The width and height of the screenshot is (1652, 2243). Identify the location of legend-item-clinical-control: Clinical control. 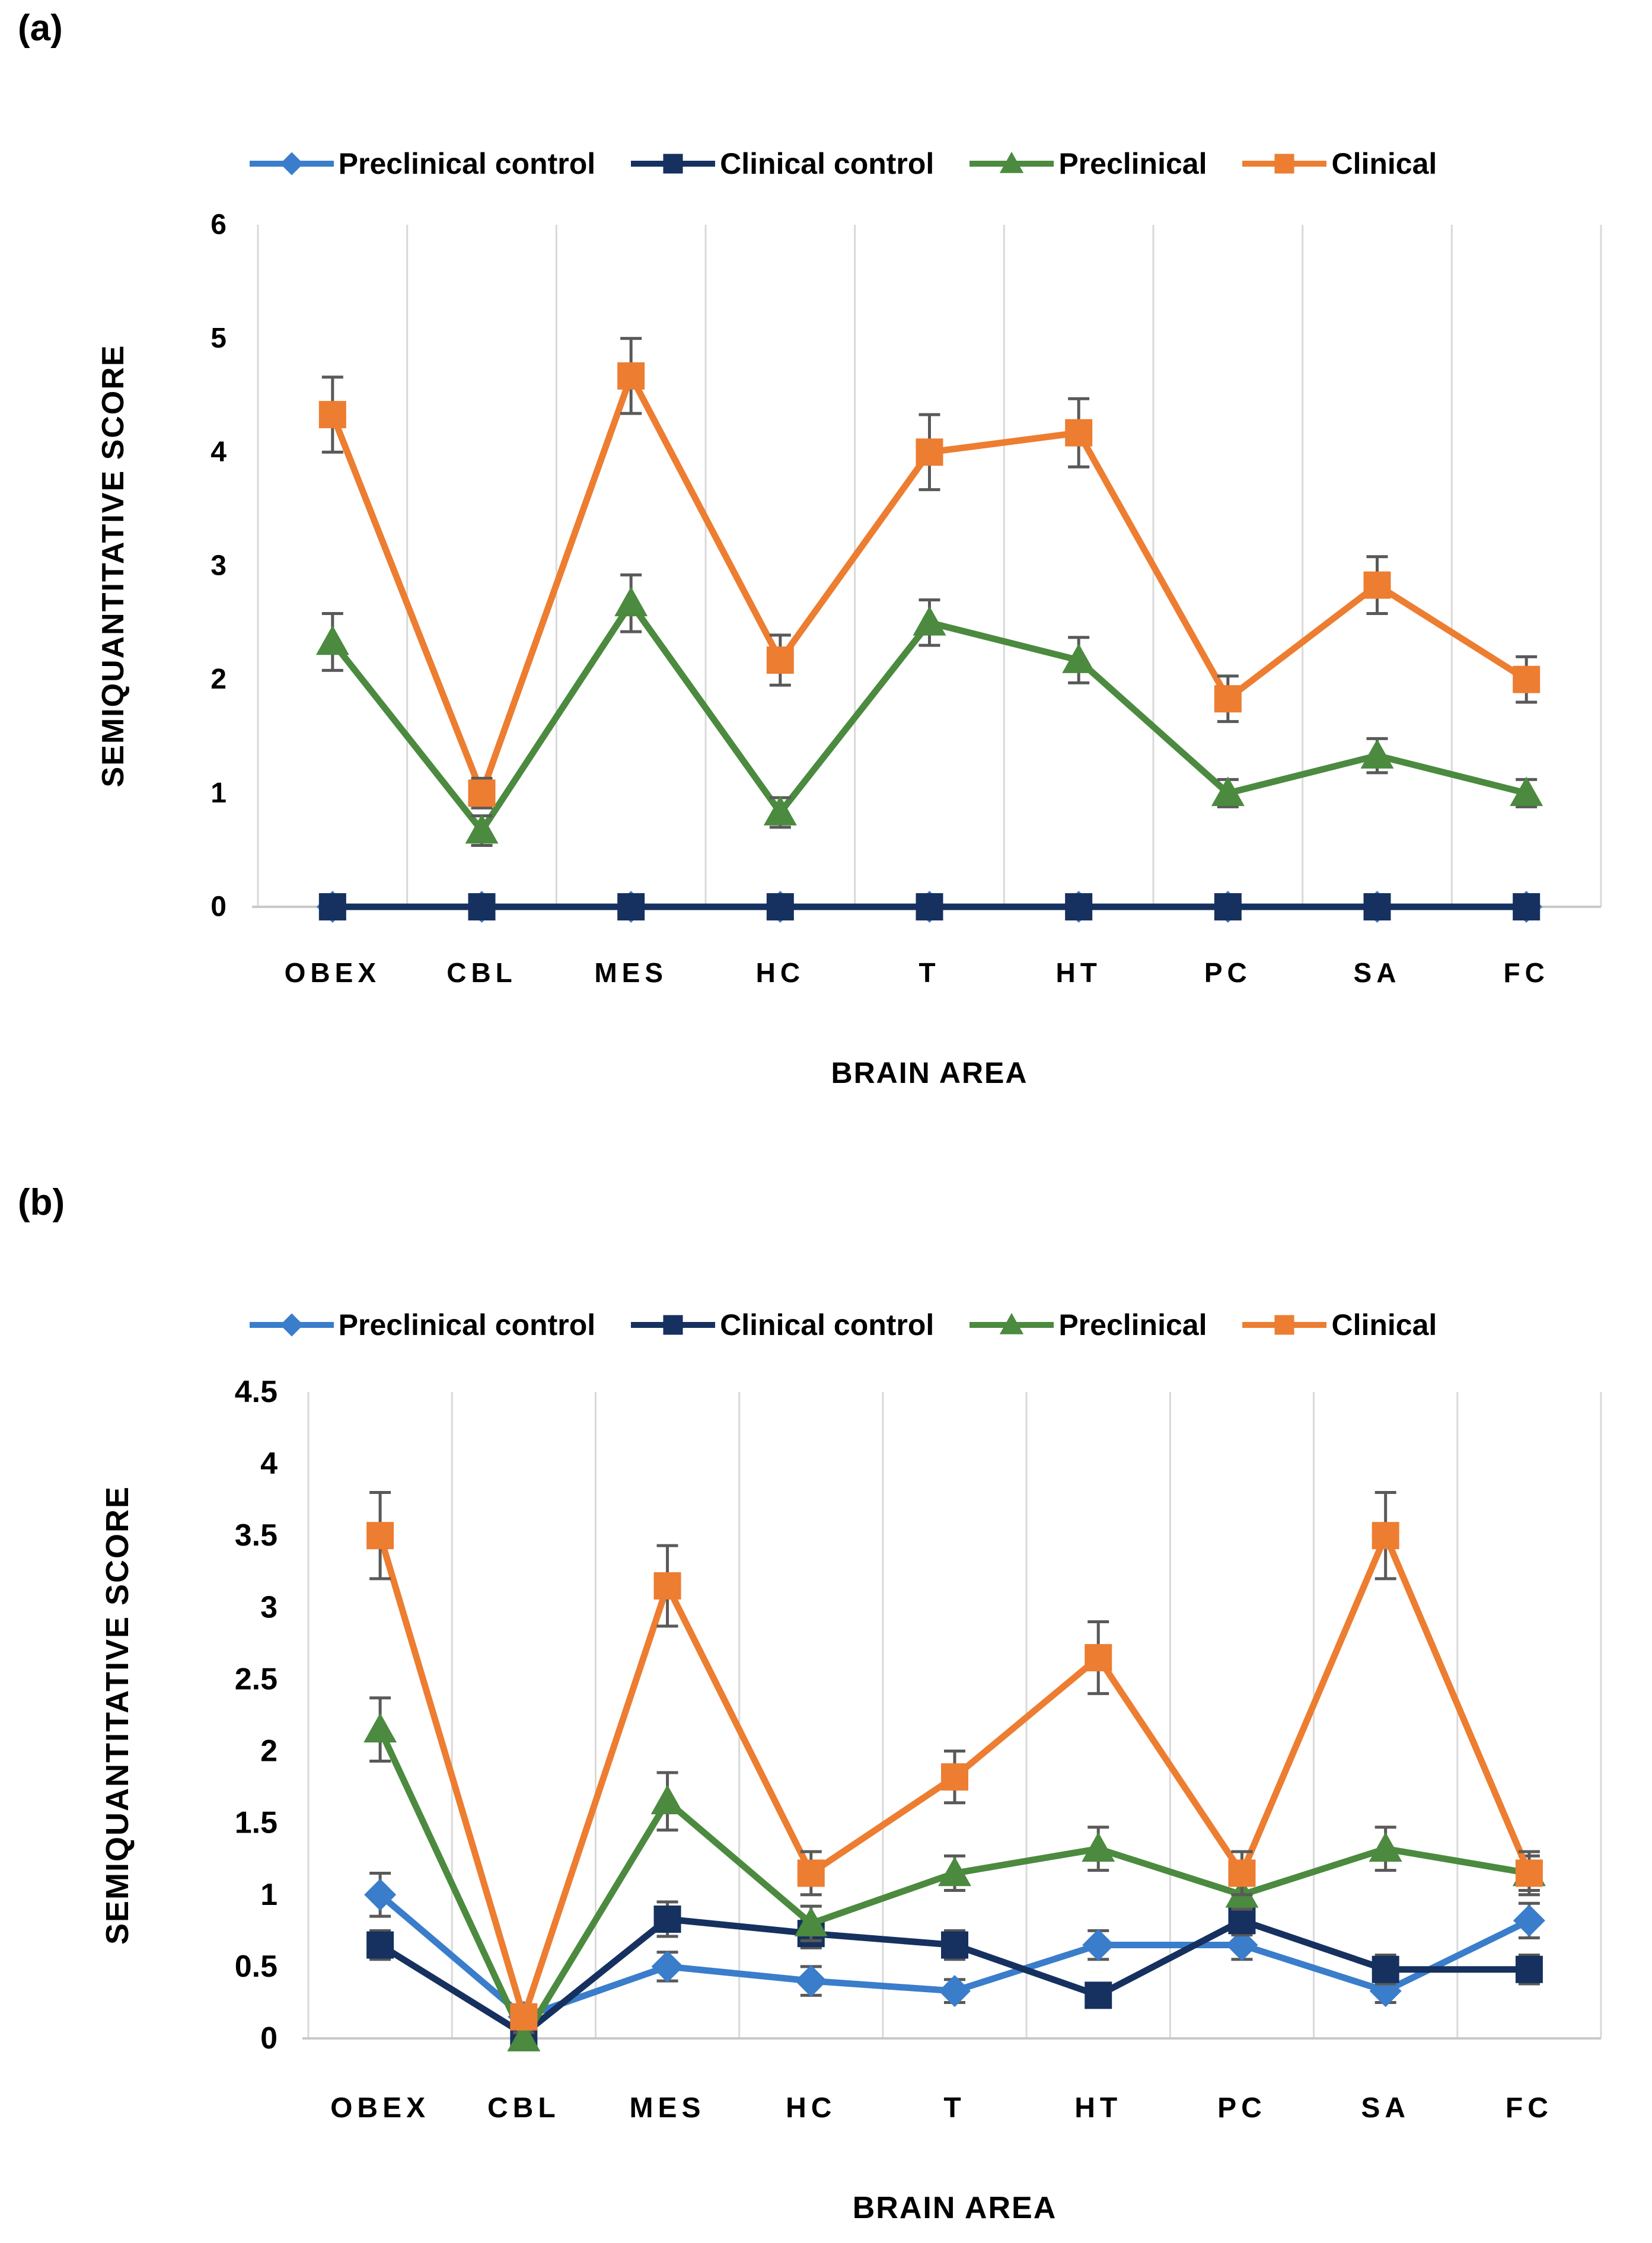
(781, 164).